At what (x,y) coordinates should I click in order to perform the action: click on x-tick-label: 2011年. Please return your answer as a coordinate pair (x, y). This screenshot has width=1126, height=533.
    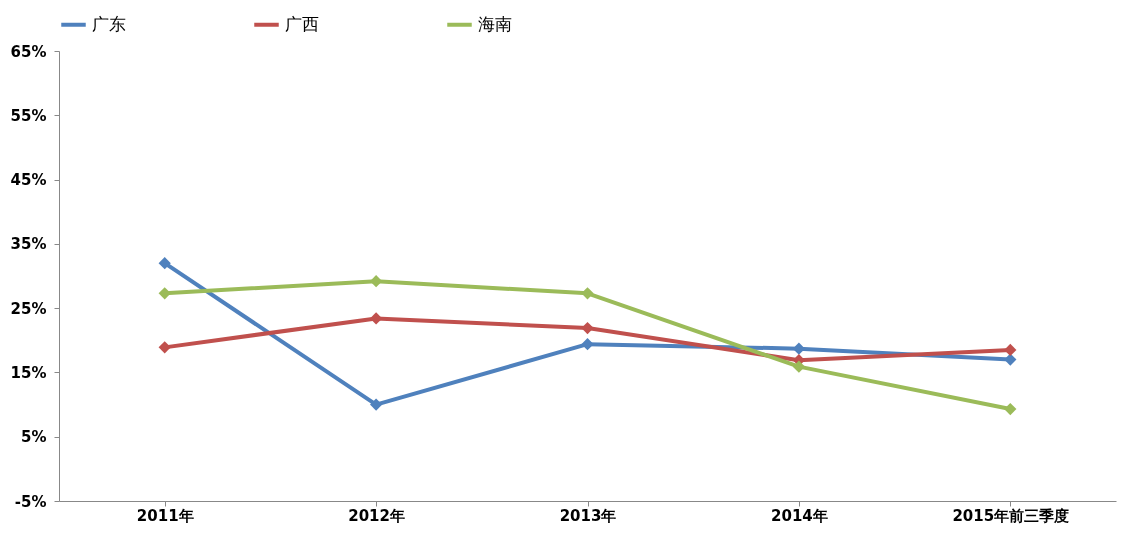
    Looking at the image, I should click on (165, 515).